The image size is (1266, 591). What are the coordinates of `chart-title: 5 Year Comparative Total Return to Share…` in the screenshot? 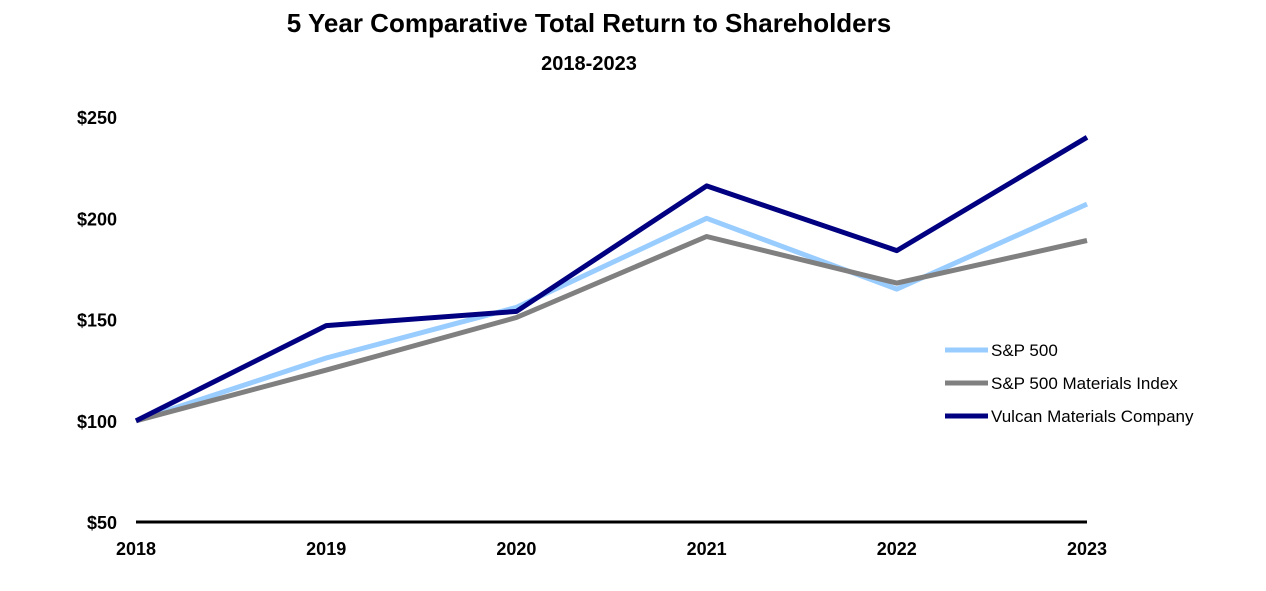 It's located at (589, 23).